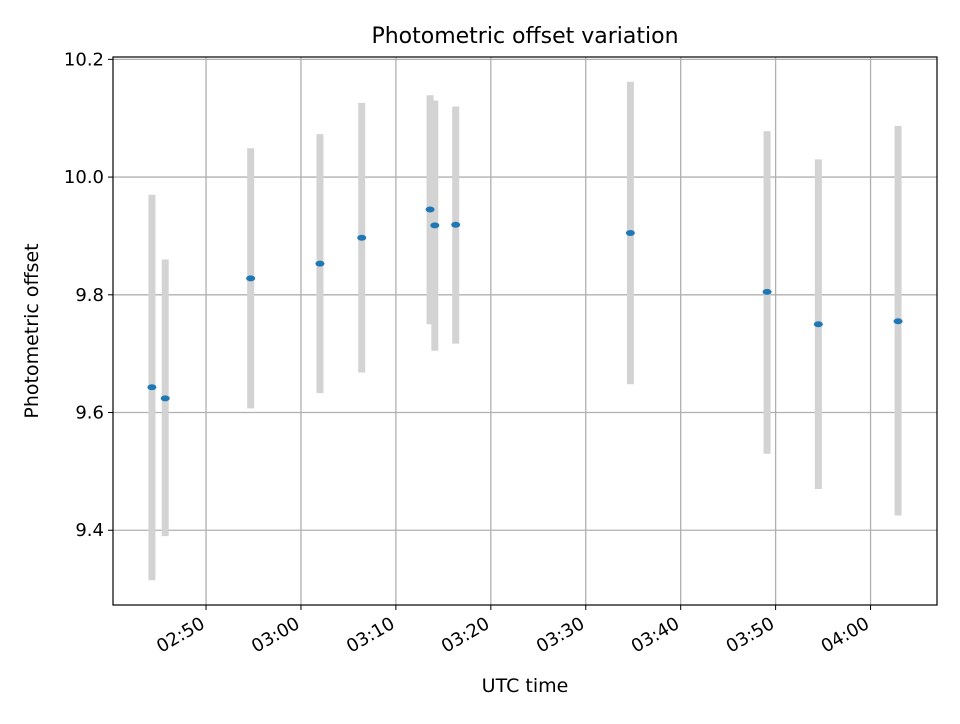  Describe the element at coordinates (89, 530) in the screenshot. I see `y-tick-label: 9.4` at that location.